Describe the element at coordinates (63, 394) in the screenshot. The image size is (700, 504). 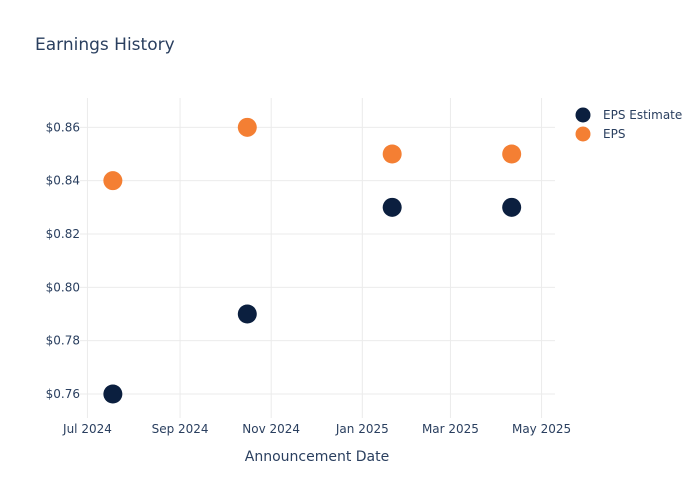
I see `y-tick-label: $0.76` at that location.